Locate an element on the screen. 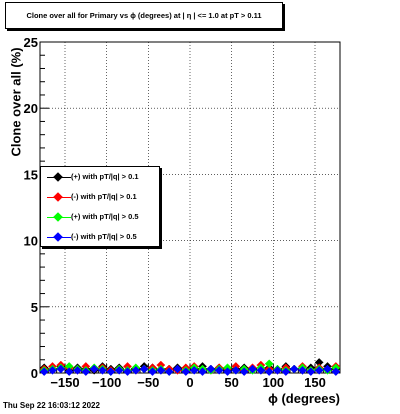  legend-entry: (-) with pT/|q| > 0.1 is located at coordinates (100, 198).